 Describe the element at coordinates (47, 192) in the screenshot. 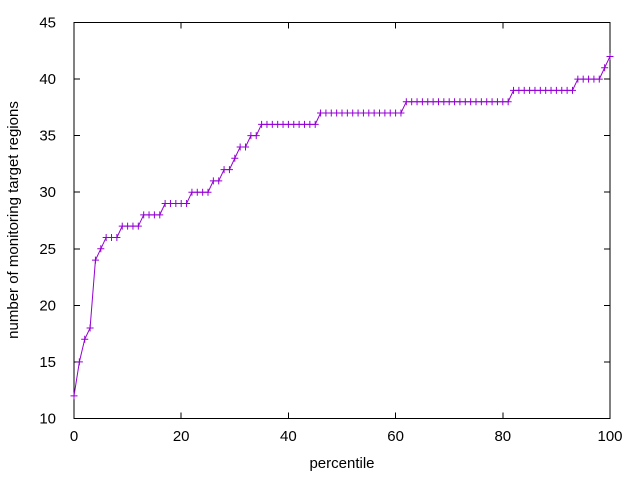

I see `y-tick-label: 30` at that location.